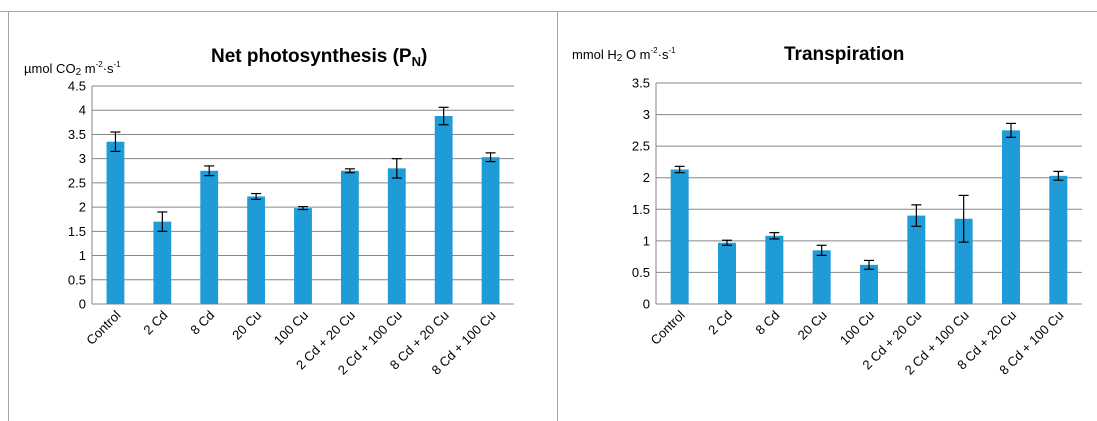 The height and width of the screenshot is (421, 1097). I want to click on y-tick-label: 4.5, so click(77, 86).